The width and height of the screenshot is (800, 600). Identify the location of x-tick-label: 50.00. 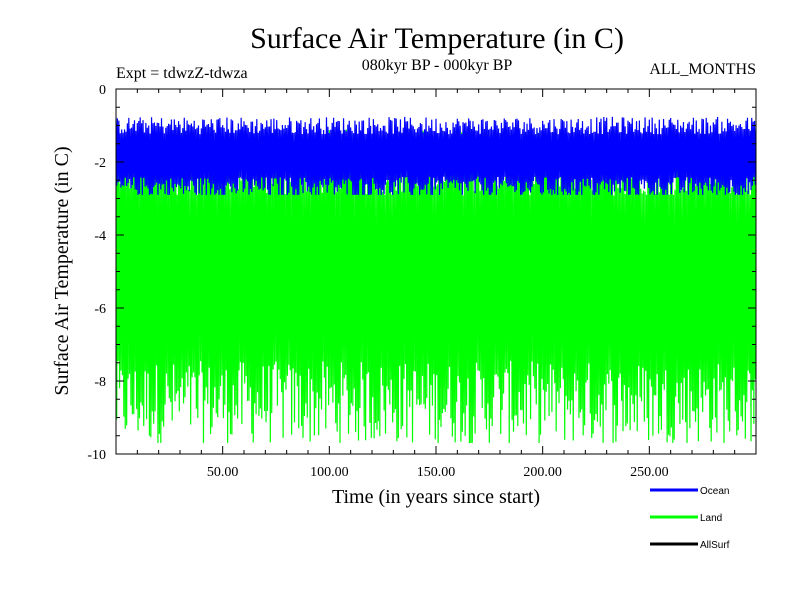
(223, 472).